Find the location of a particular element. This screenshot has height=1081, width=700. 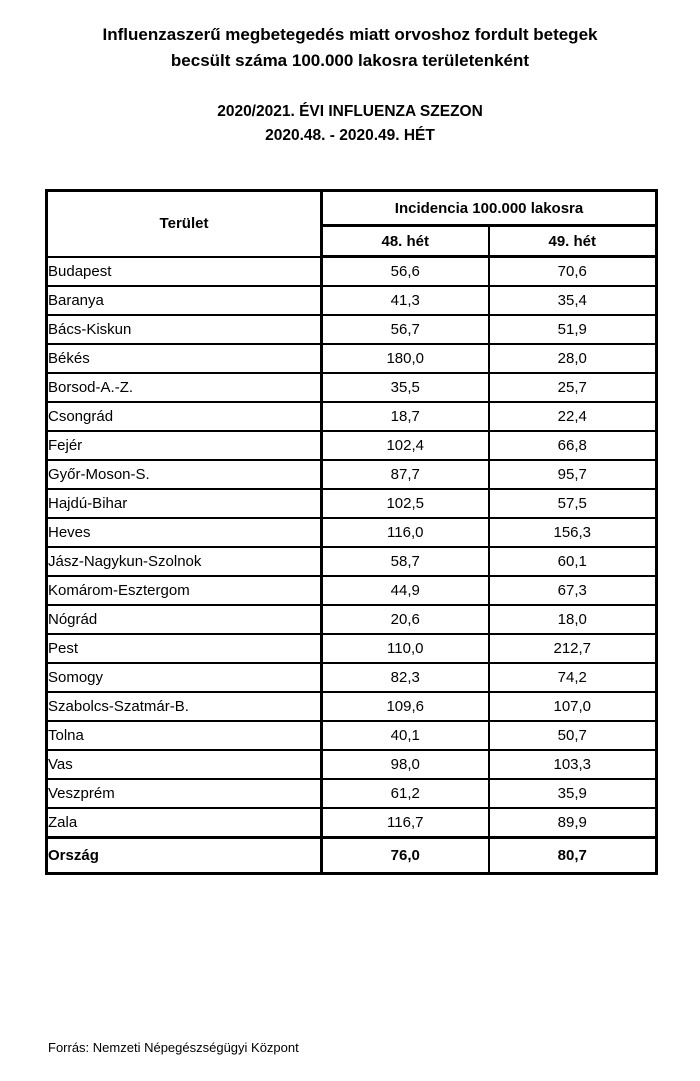

area-cell: Győr-Moson-S. is located at coordinates (184, 474).